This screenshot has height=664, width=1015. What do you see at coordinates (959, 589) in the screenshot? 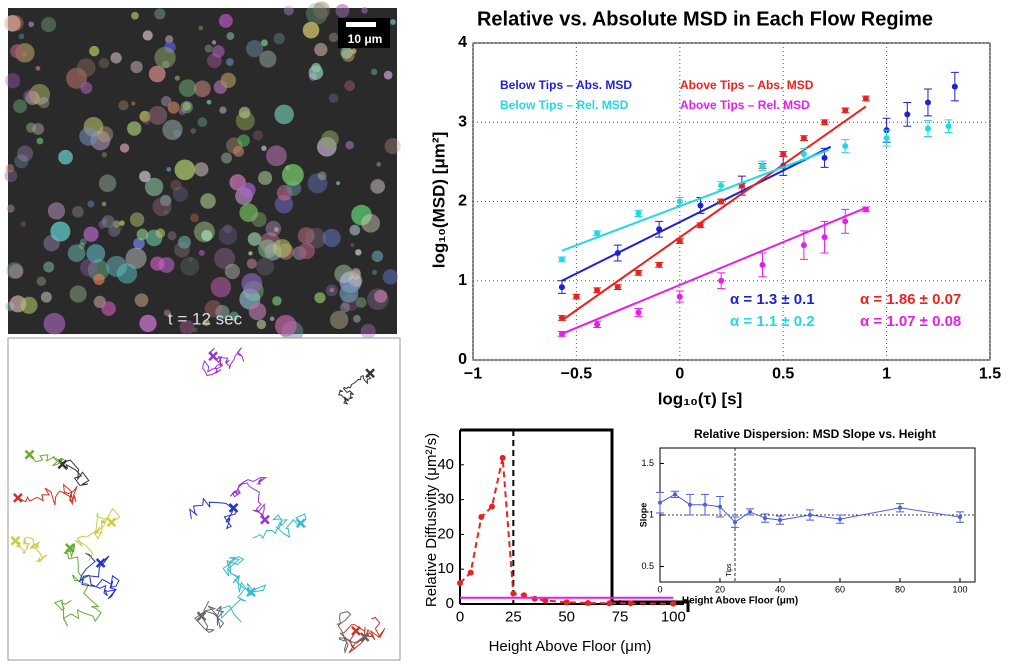
I see `x-tick-label: 100` at bounding box center [959, 589].